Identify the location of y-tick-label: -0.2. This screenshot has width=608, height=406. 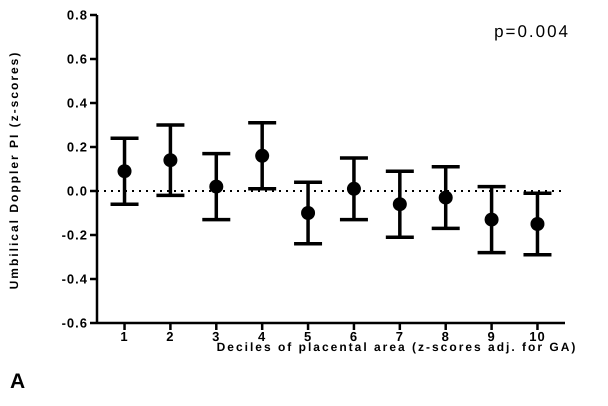
(75, 235).